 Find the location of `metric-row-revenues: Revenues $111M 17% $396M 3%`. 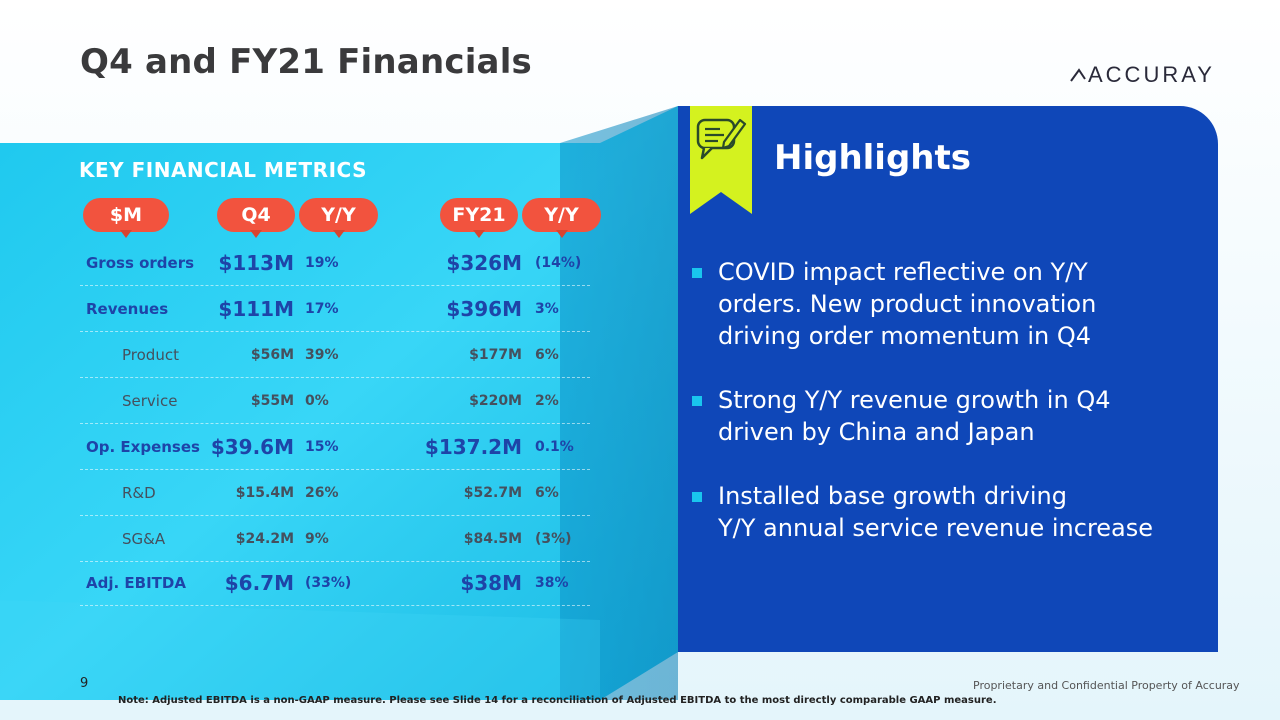

metric-row-revenues: Revenues $111M 17% $396M 3% is located at coordinates (335, 309).